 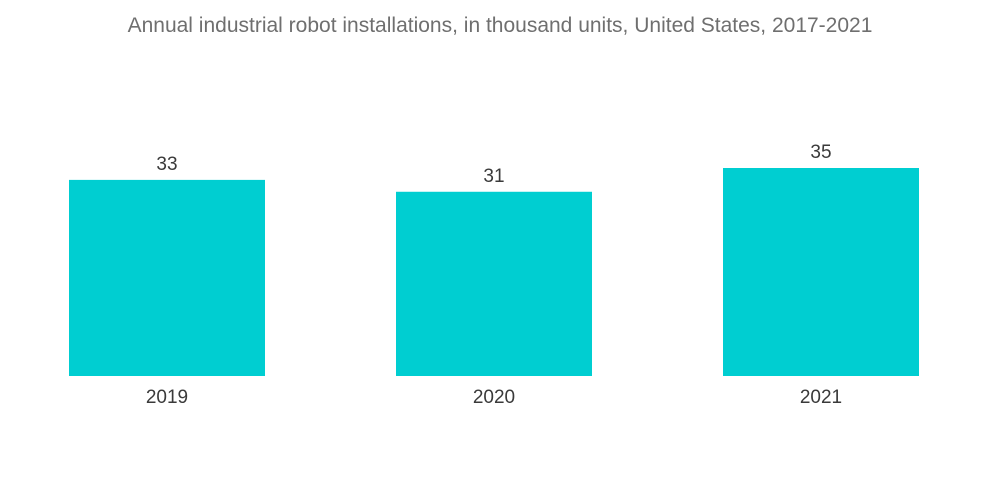 I want to click on x-tick-labels-group: 2019 2020 2021, so click(x=494, y=397).